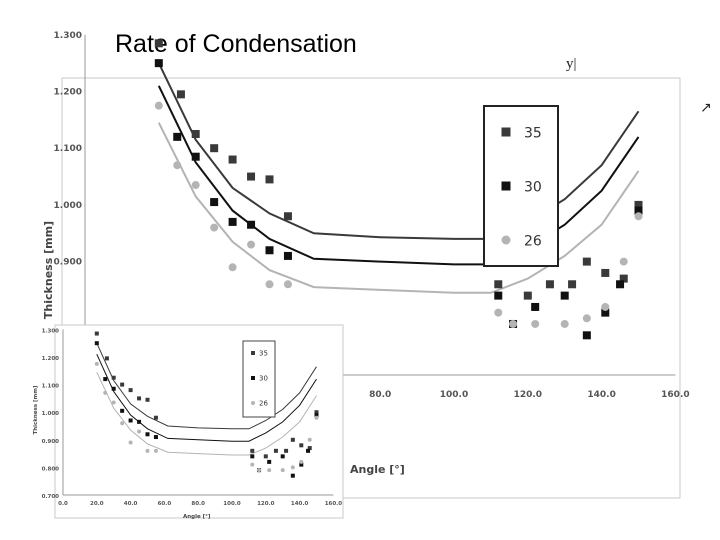 The width and height of the screenshot is (720, 540). What do you see at coordinates (571, 64) in the screenshot?
I see `corner-fragment-text: y|` at bounding box center [571, 64].